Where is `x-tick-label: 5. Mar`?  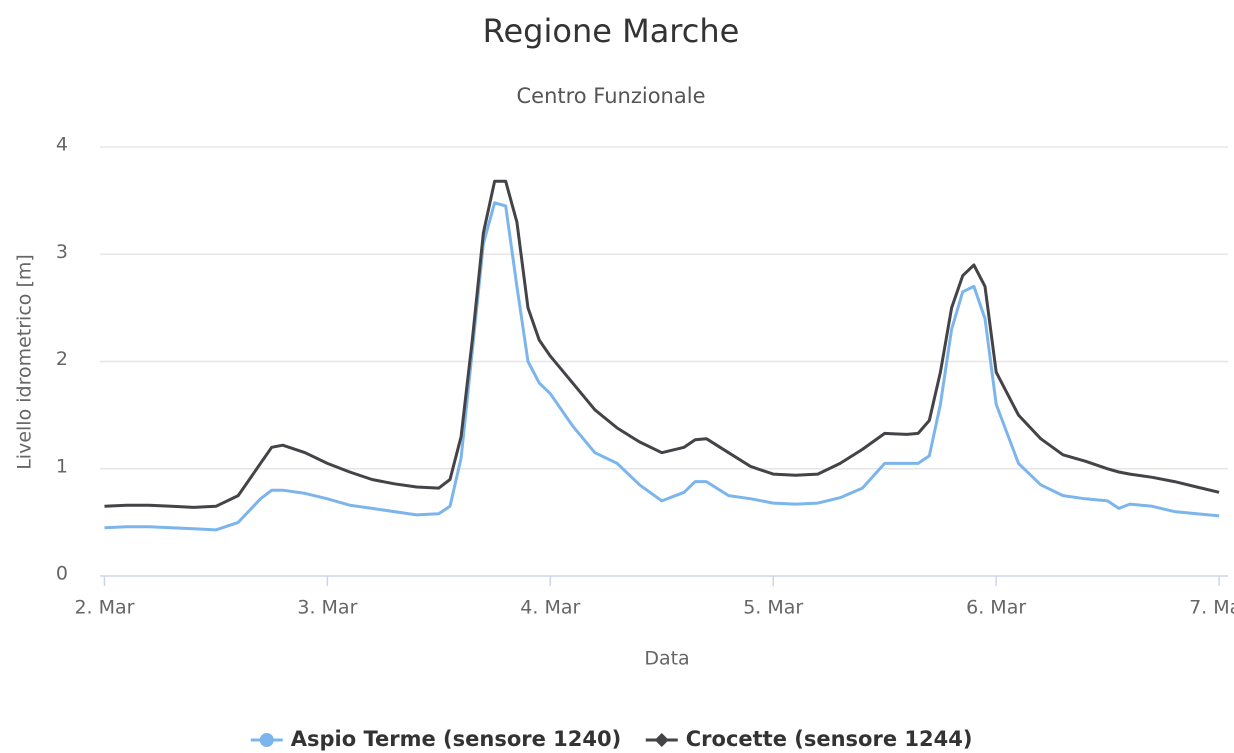 x-tick-label: 5. Mar is located at coordinates (773, 608).